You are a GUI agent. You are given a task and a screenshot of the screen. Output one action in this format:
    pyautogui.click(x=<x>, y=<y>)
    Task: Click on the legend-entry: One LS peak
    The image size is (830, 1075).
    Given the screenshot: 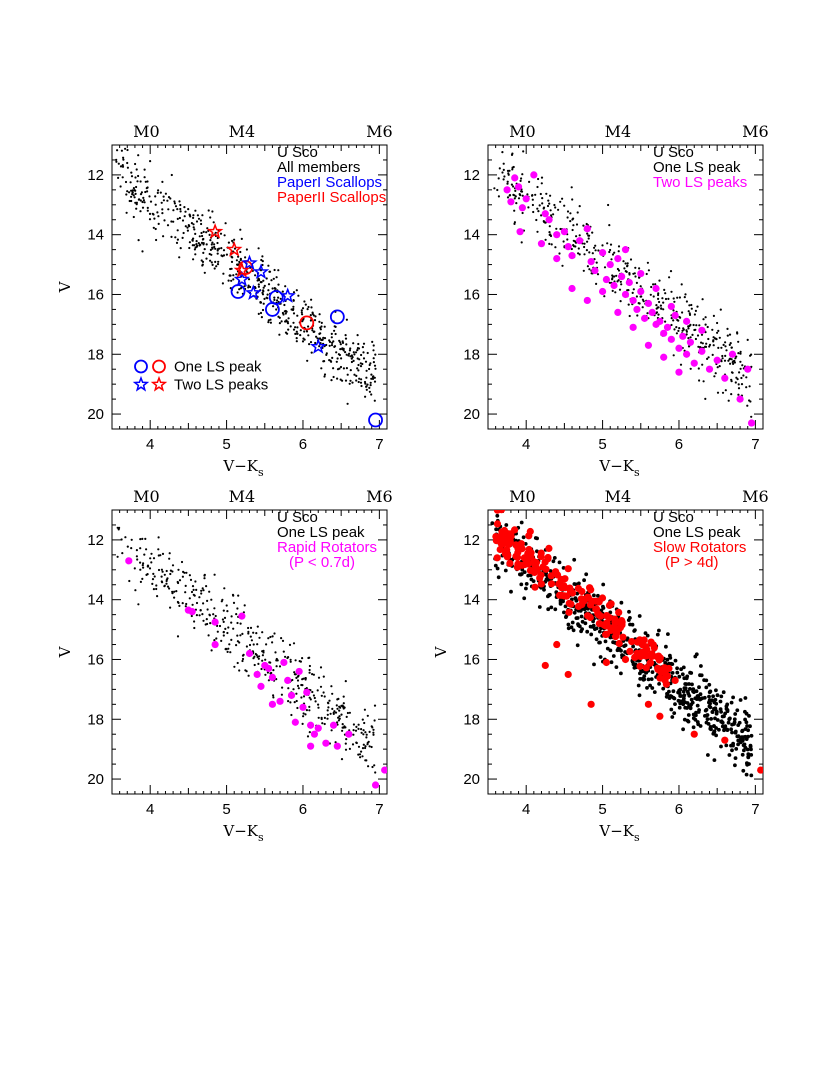 What is the action you would take?
    pyautogui.click(x=697, y=532)
    